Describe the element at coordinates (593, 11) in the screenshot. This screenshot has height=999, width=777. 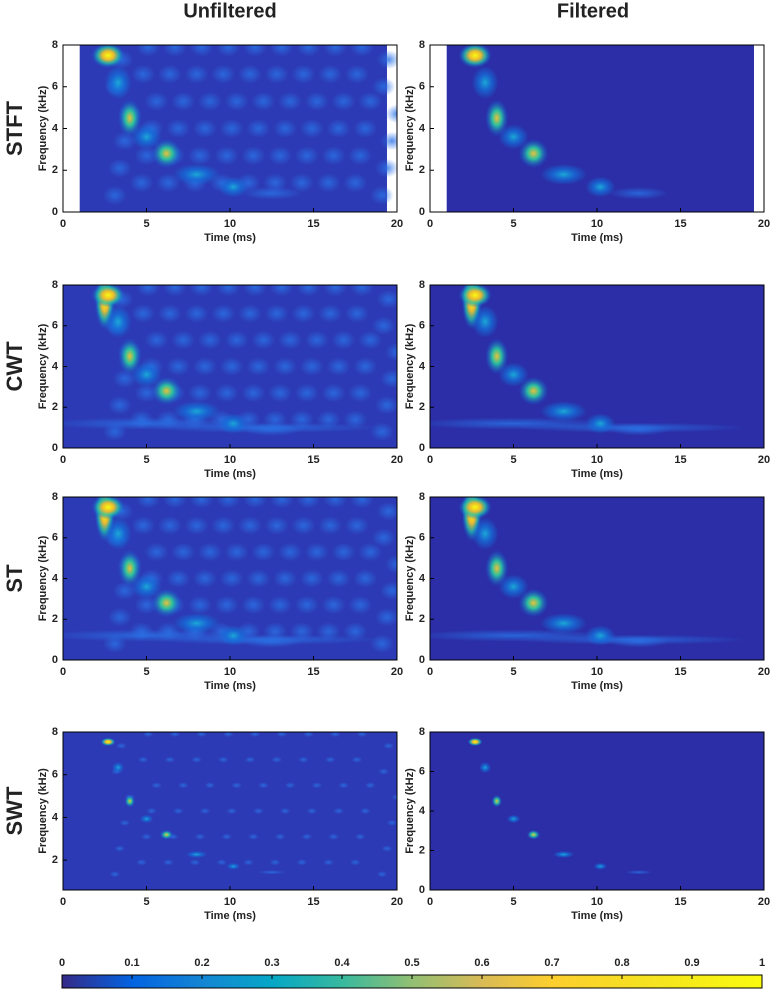
I see `column-title: Filtered` at that location.